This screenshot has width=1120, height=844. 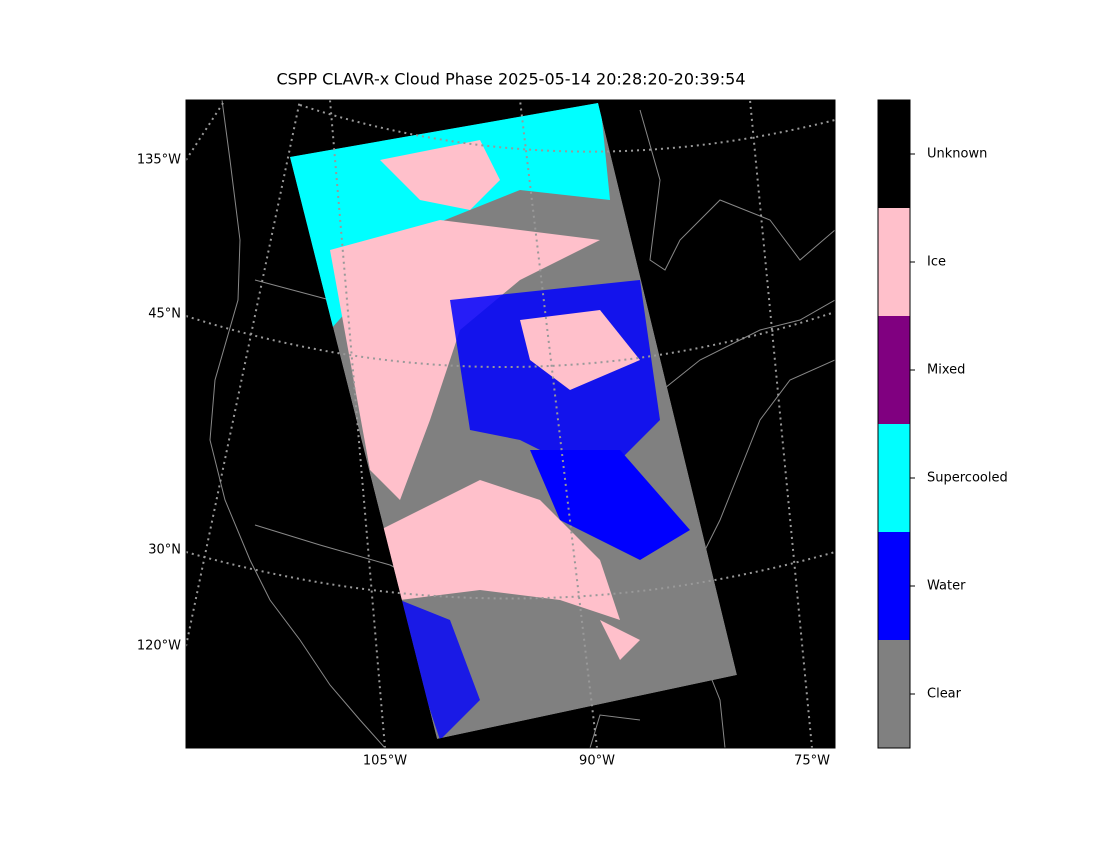 What do you see at coordinates (957, 154) in the screenshot?
I see `colorbar-label: Unknown` at bounding box center [957, 154].